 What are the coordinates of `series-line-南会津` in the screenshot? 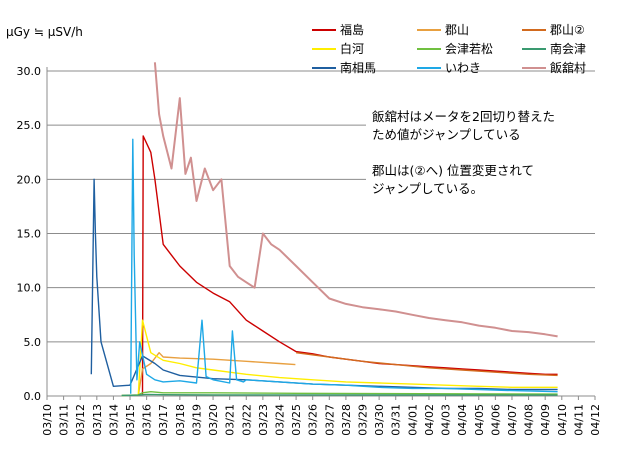 It's located at (339, 395).